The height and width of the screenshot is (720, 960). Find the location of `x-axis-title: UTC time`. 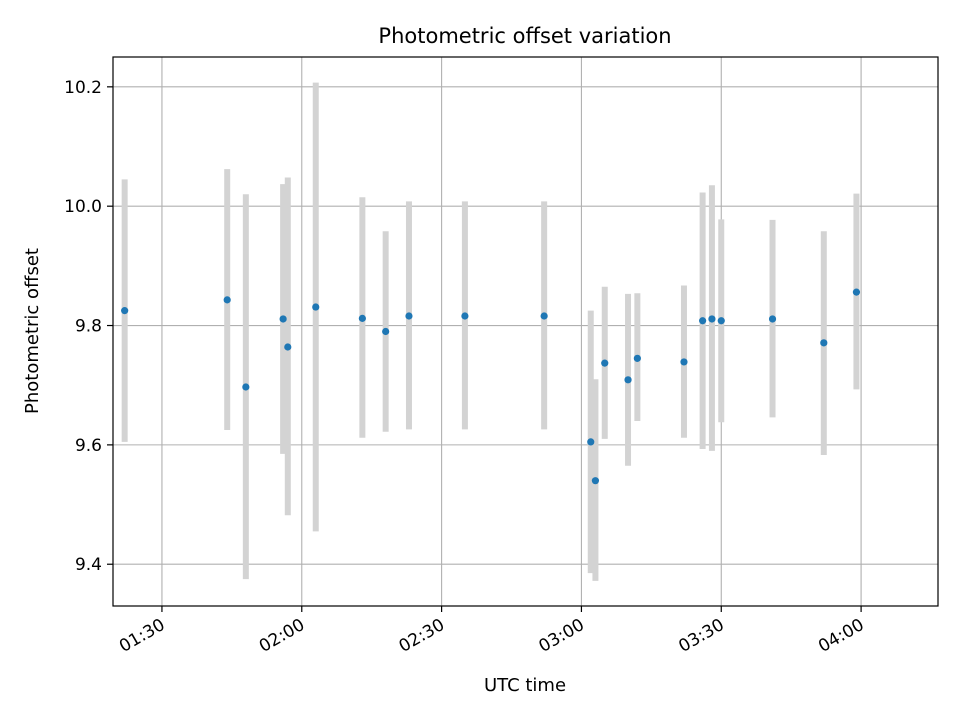

x-axis-title: UTC time is located at coordinates (525, 685).